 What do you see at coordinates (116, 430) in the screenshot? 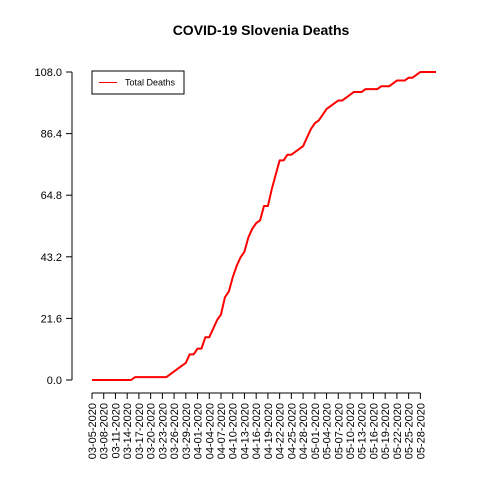
I see `x-tick-label: 03-11-2020` at bounding box center [116, 430].